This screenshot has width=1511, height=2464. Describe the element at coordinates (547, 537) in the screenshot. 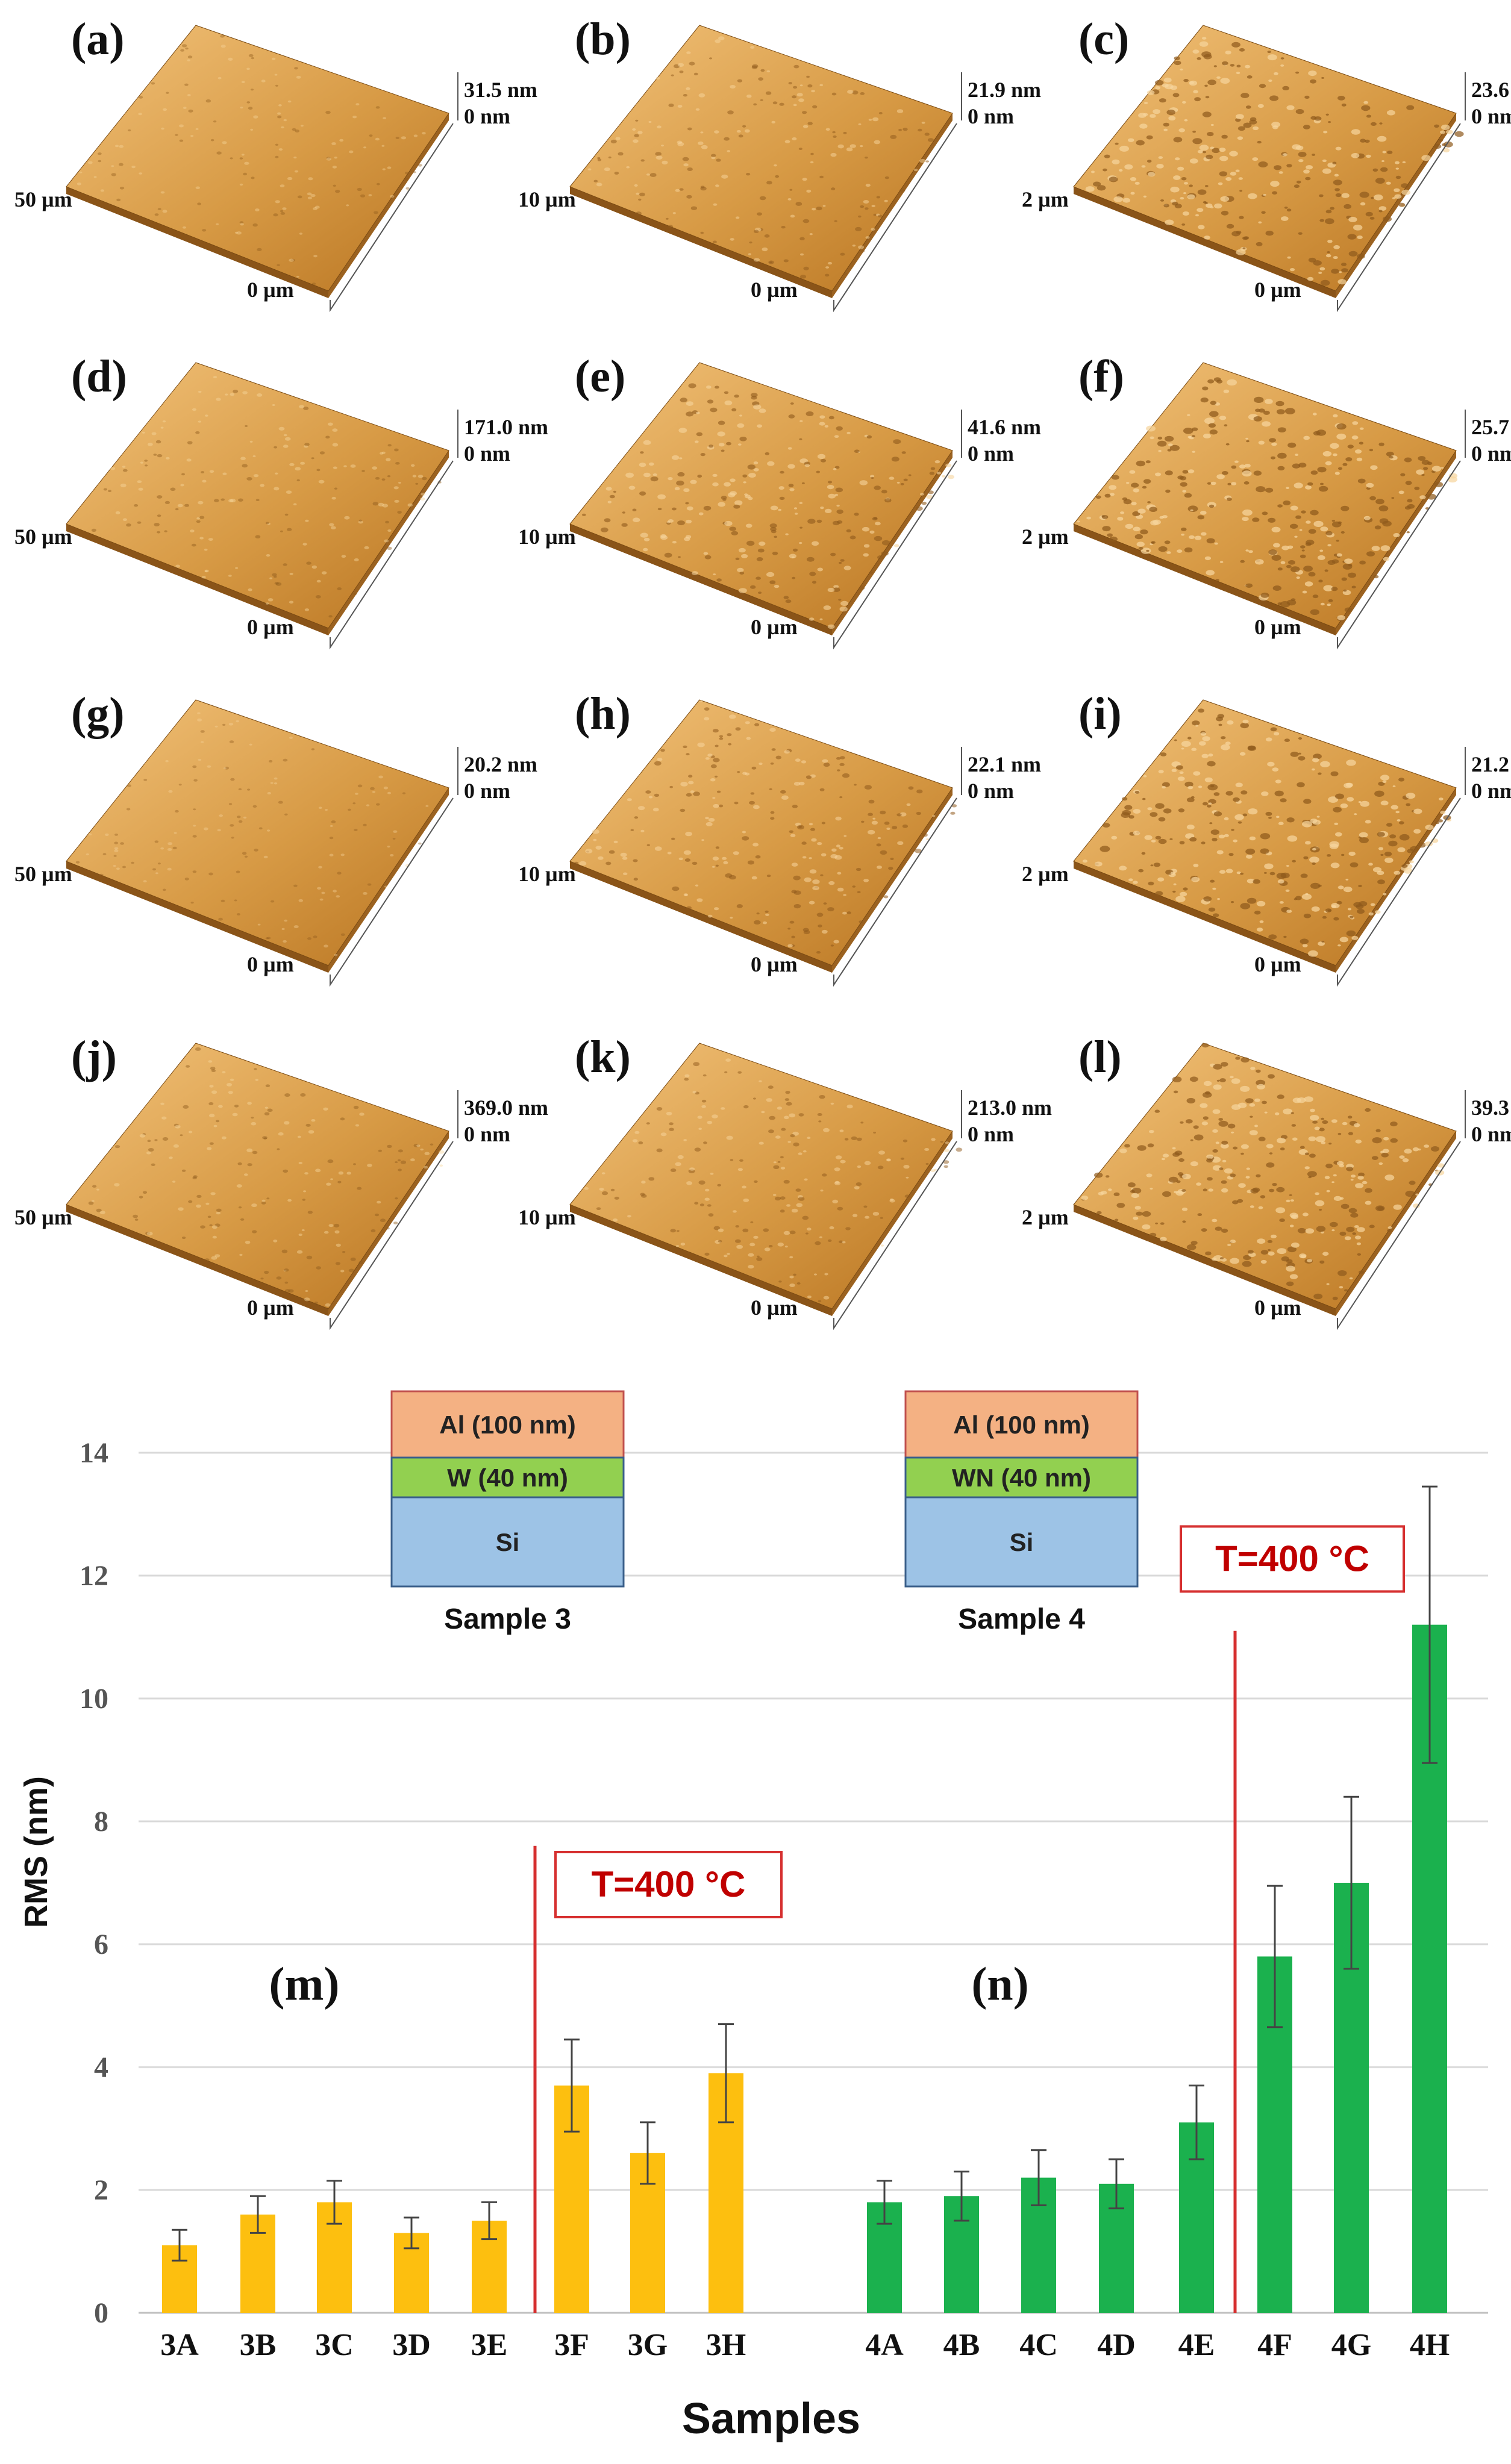

I see `scan-size-label: 10 µm` at that location.